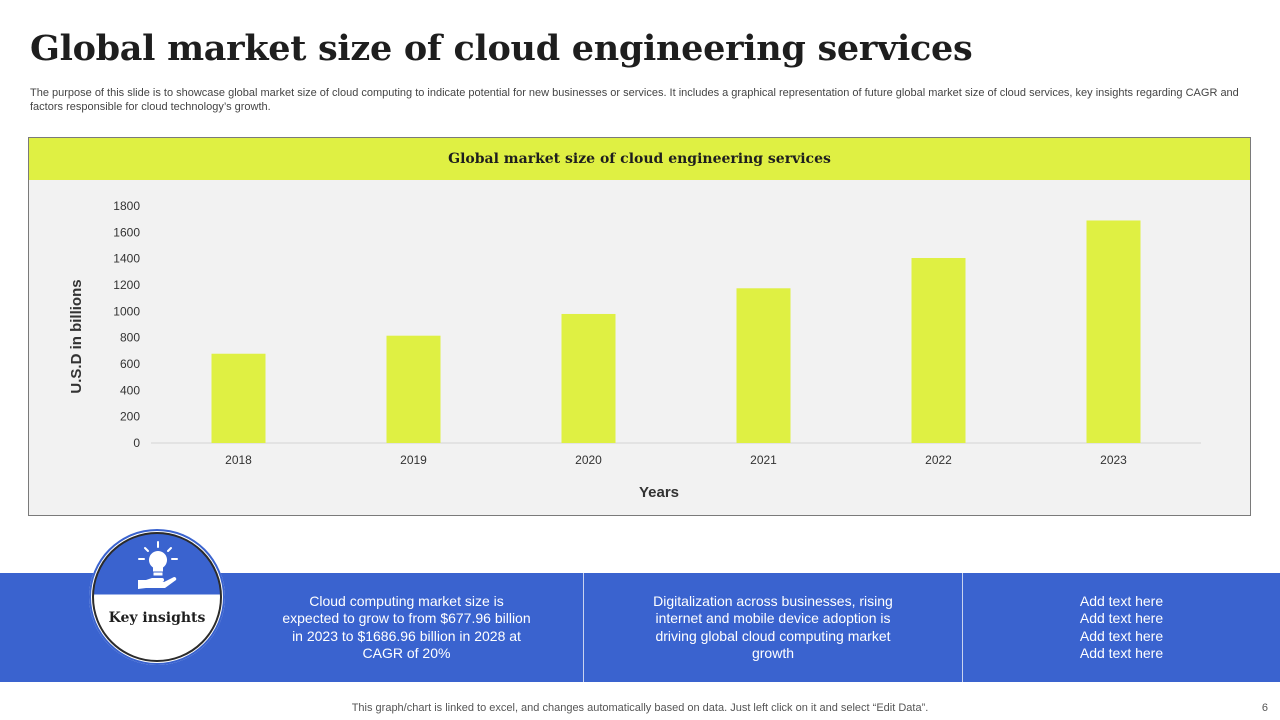 The width and height of the screenshot is (1280, 720). What do you see at coordinates (413, 389) in the screenshot?
I see `bar-2019` at bounding box center [413, 389].